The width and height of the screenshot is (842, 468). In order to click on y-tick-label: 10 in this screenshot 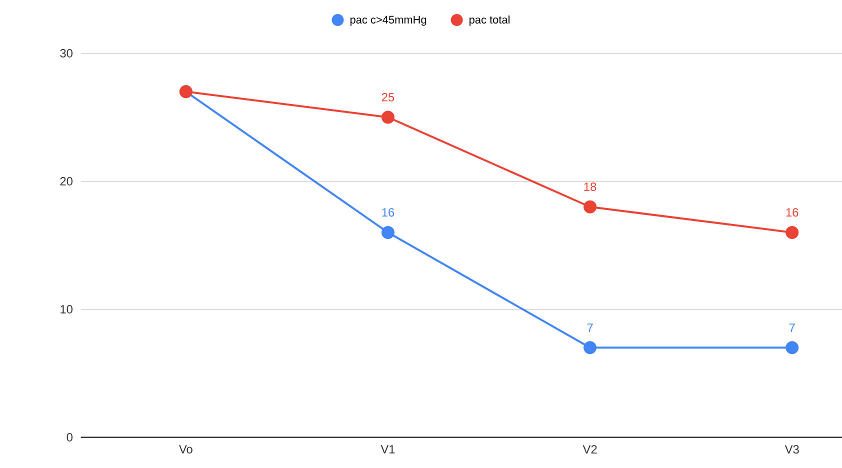, I will do `click(66, 309)`.